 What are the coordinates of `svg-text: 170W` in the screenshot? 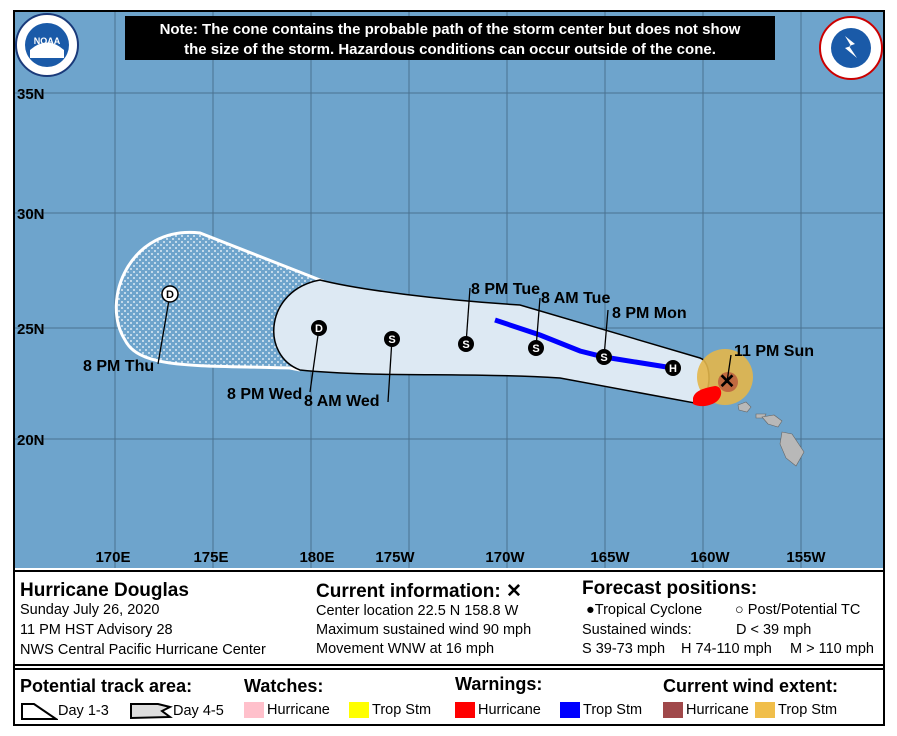 It's located at (505, 557).